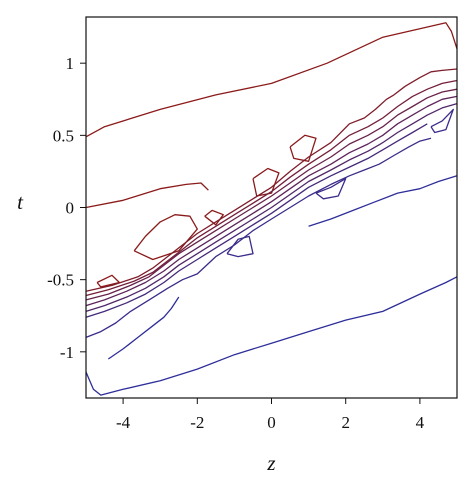  I want to click on x-tick-label: -2, so click(197, 422).